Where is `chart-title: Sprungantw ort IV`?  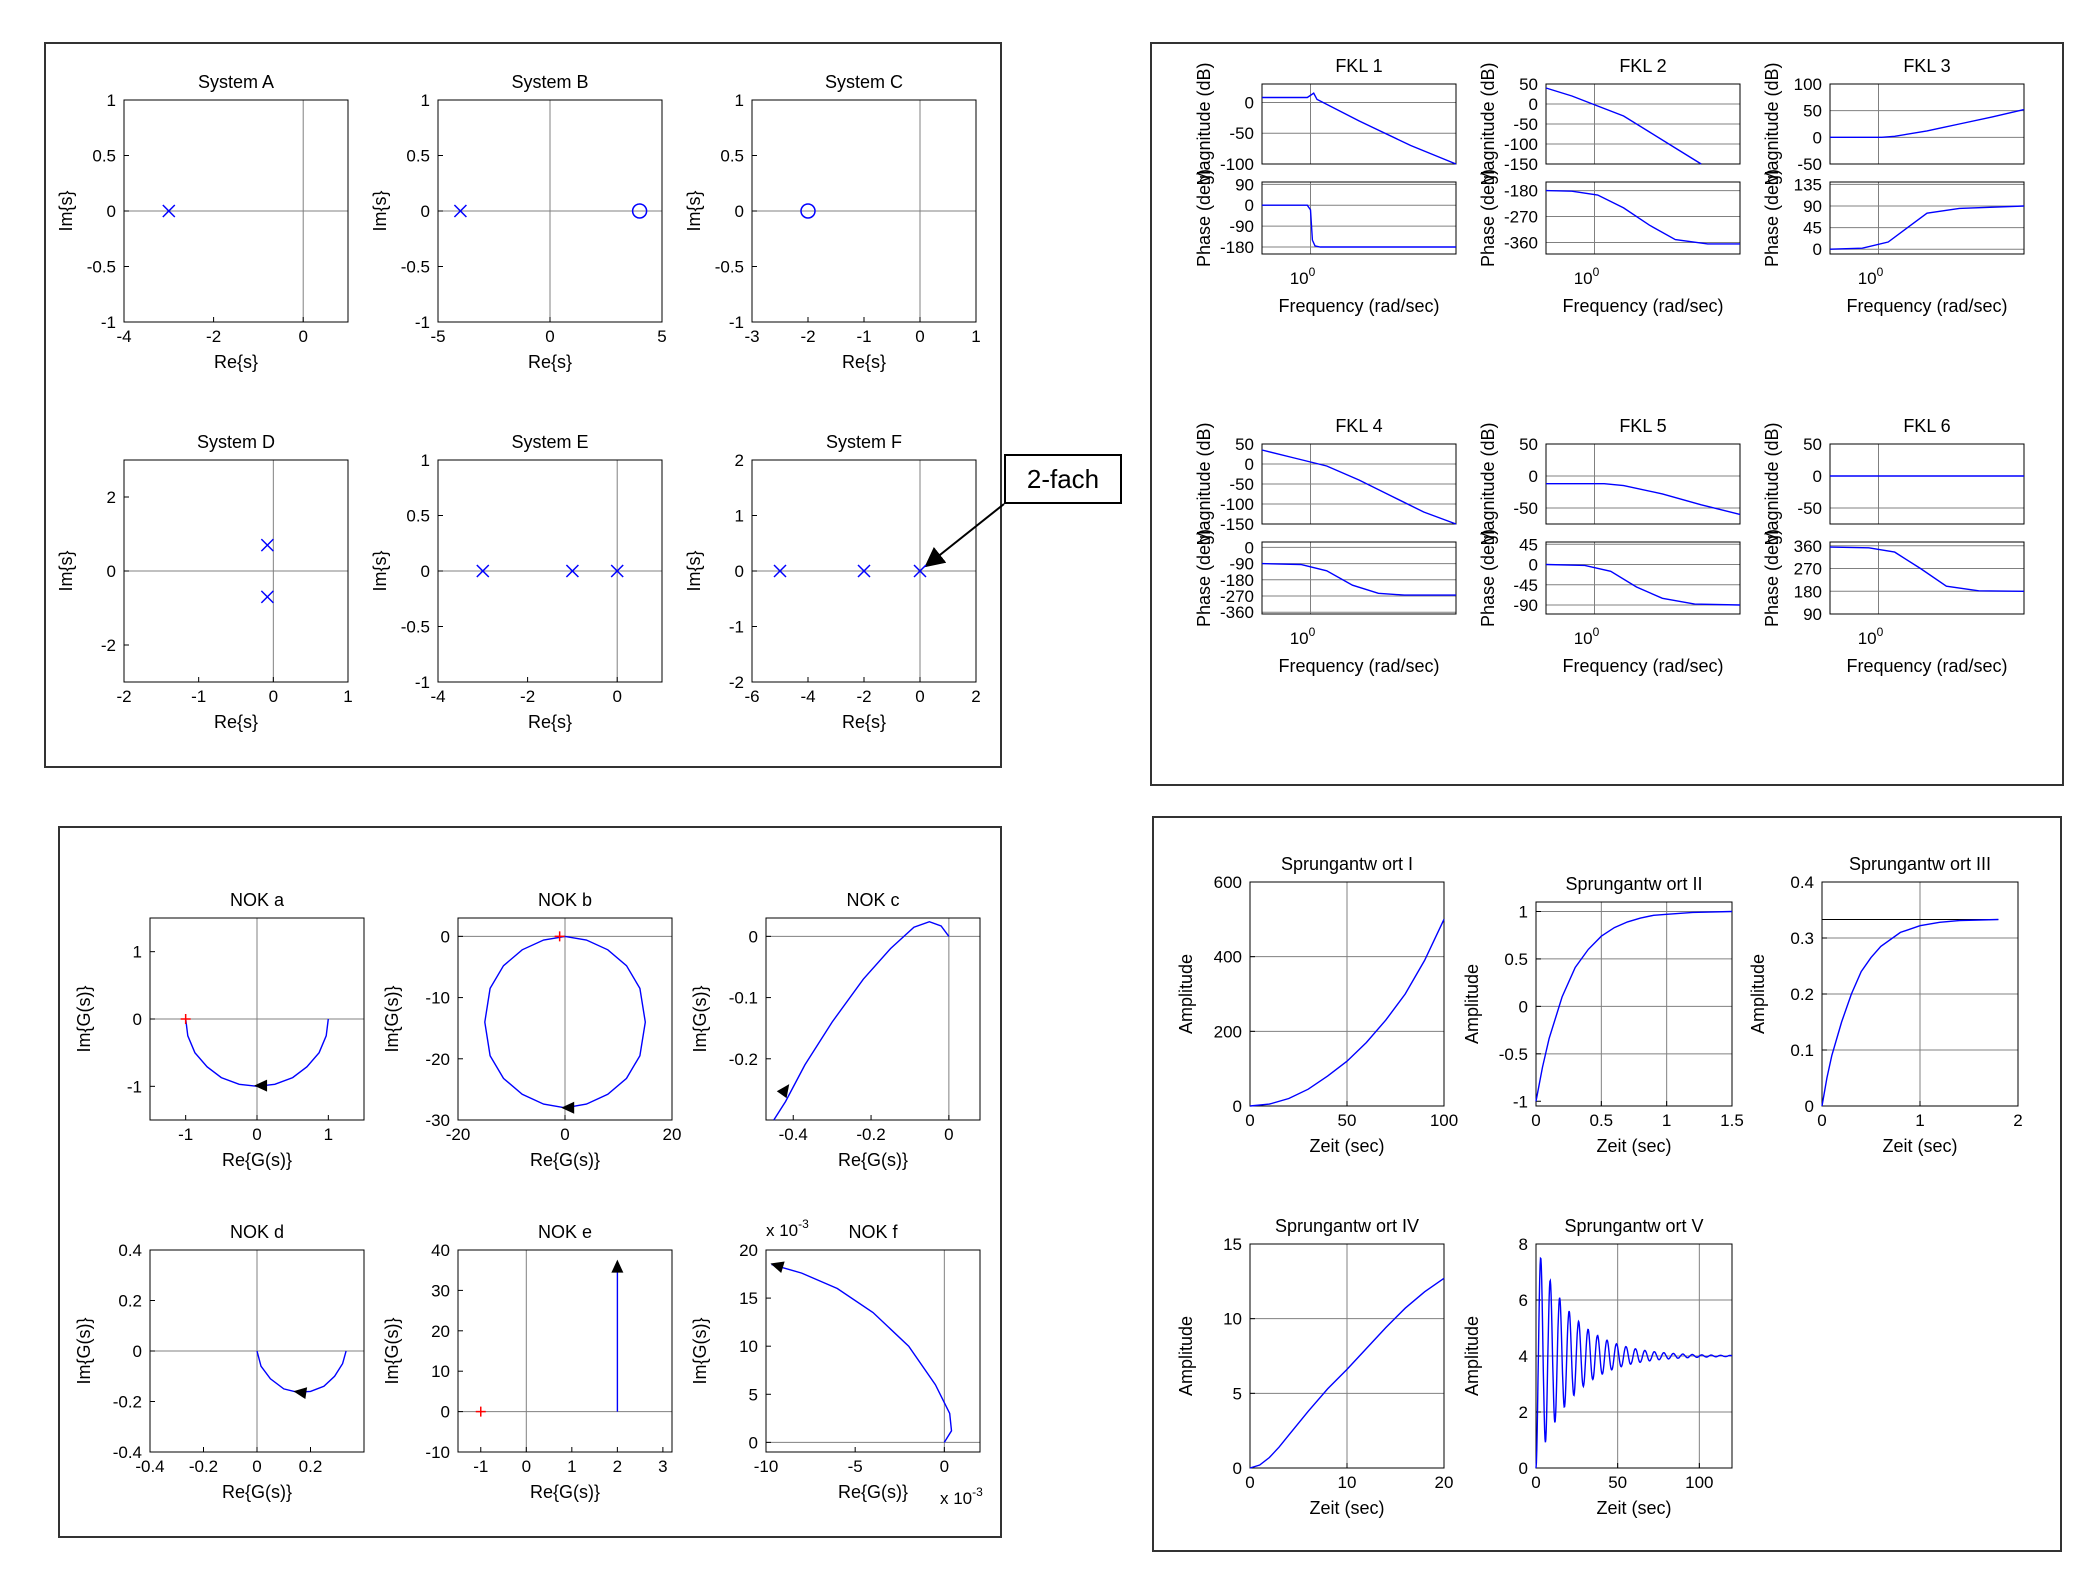
chart-title: Sprungantw ort IV is located at coordinates (1347, 1226).